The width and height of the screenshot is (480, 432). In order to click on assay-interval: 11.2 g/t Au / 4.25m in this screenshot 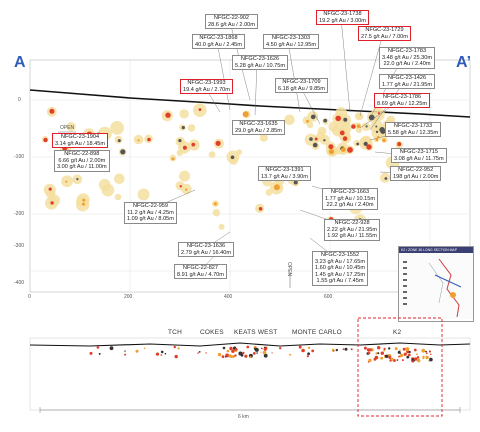, I will do `click(150, 212)`.